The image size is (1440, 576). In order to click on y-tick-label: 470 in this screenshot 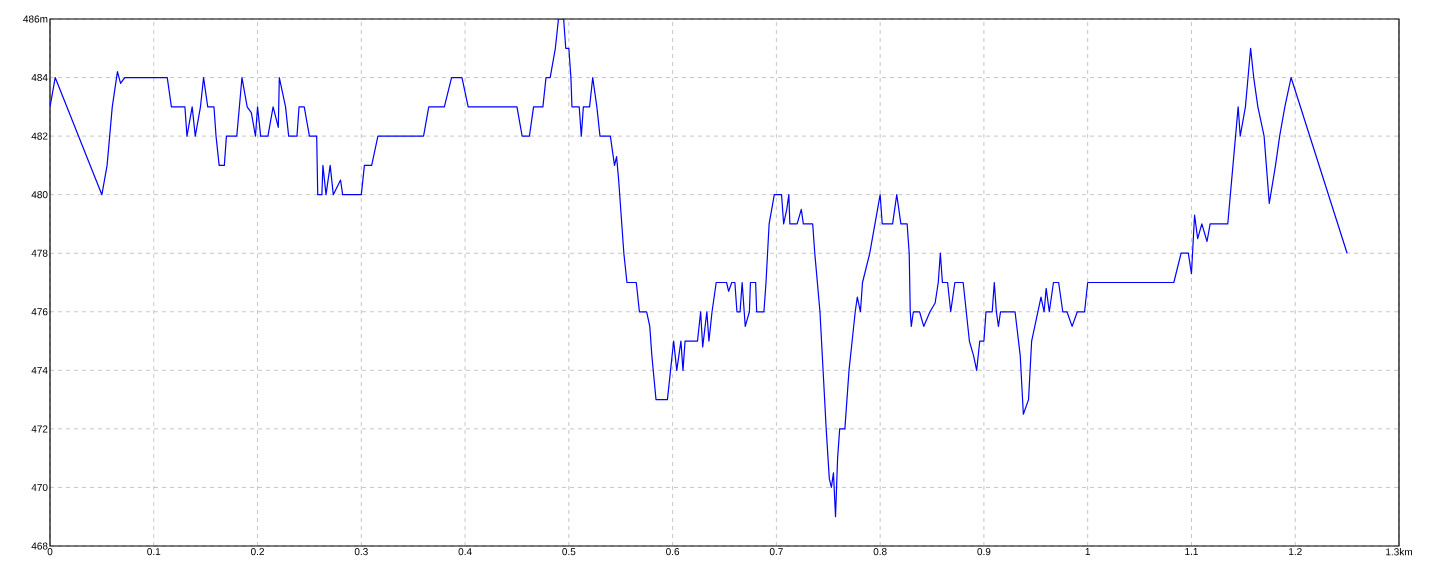, I will do `click(39, 487)`.